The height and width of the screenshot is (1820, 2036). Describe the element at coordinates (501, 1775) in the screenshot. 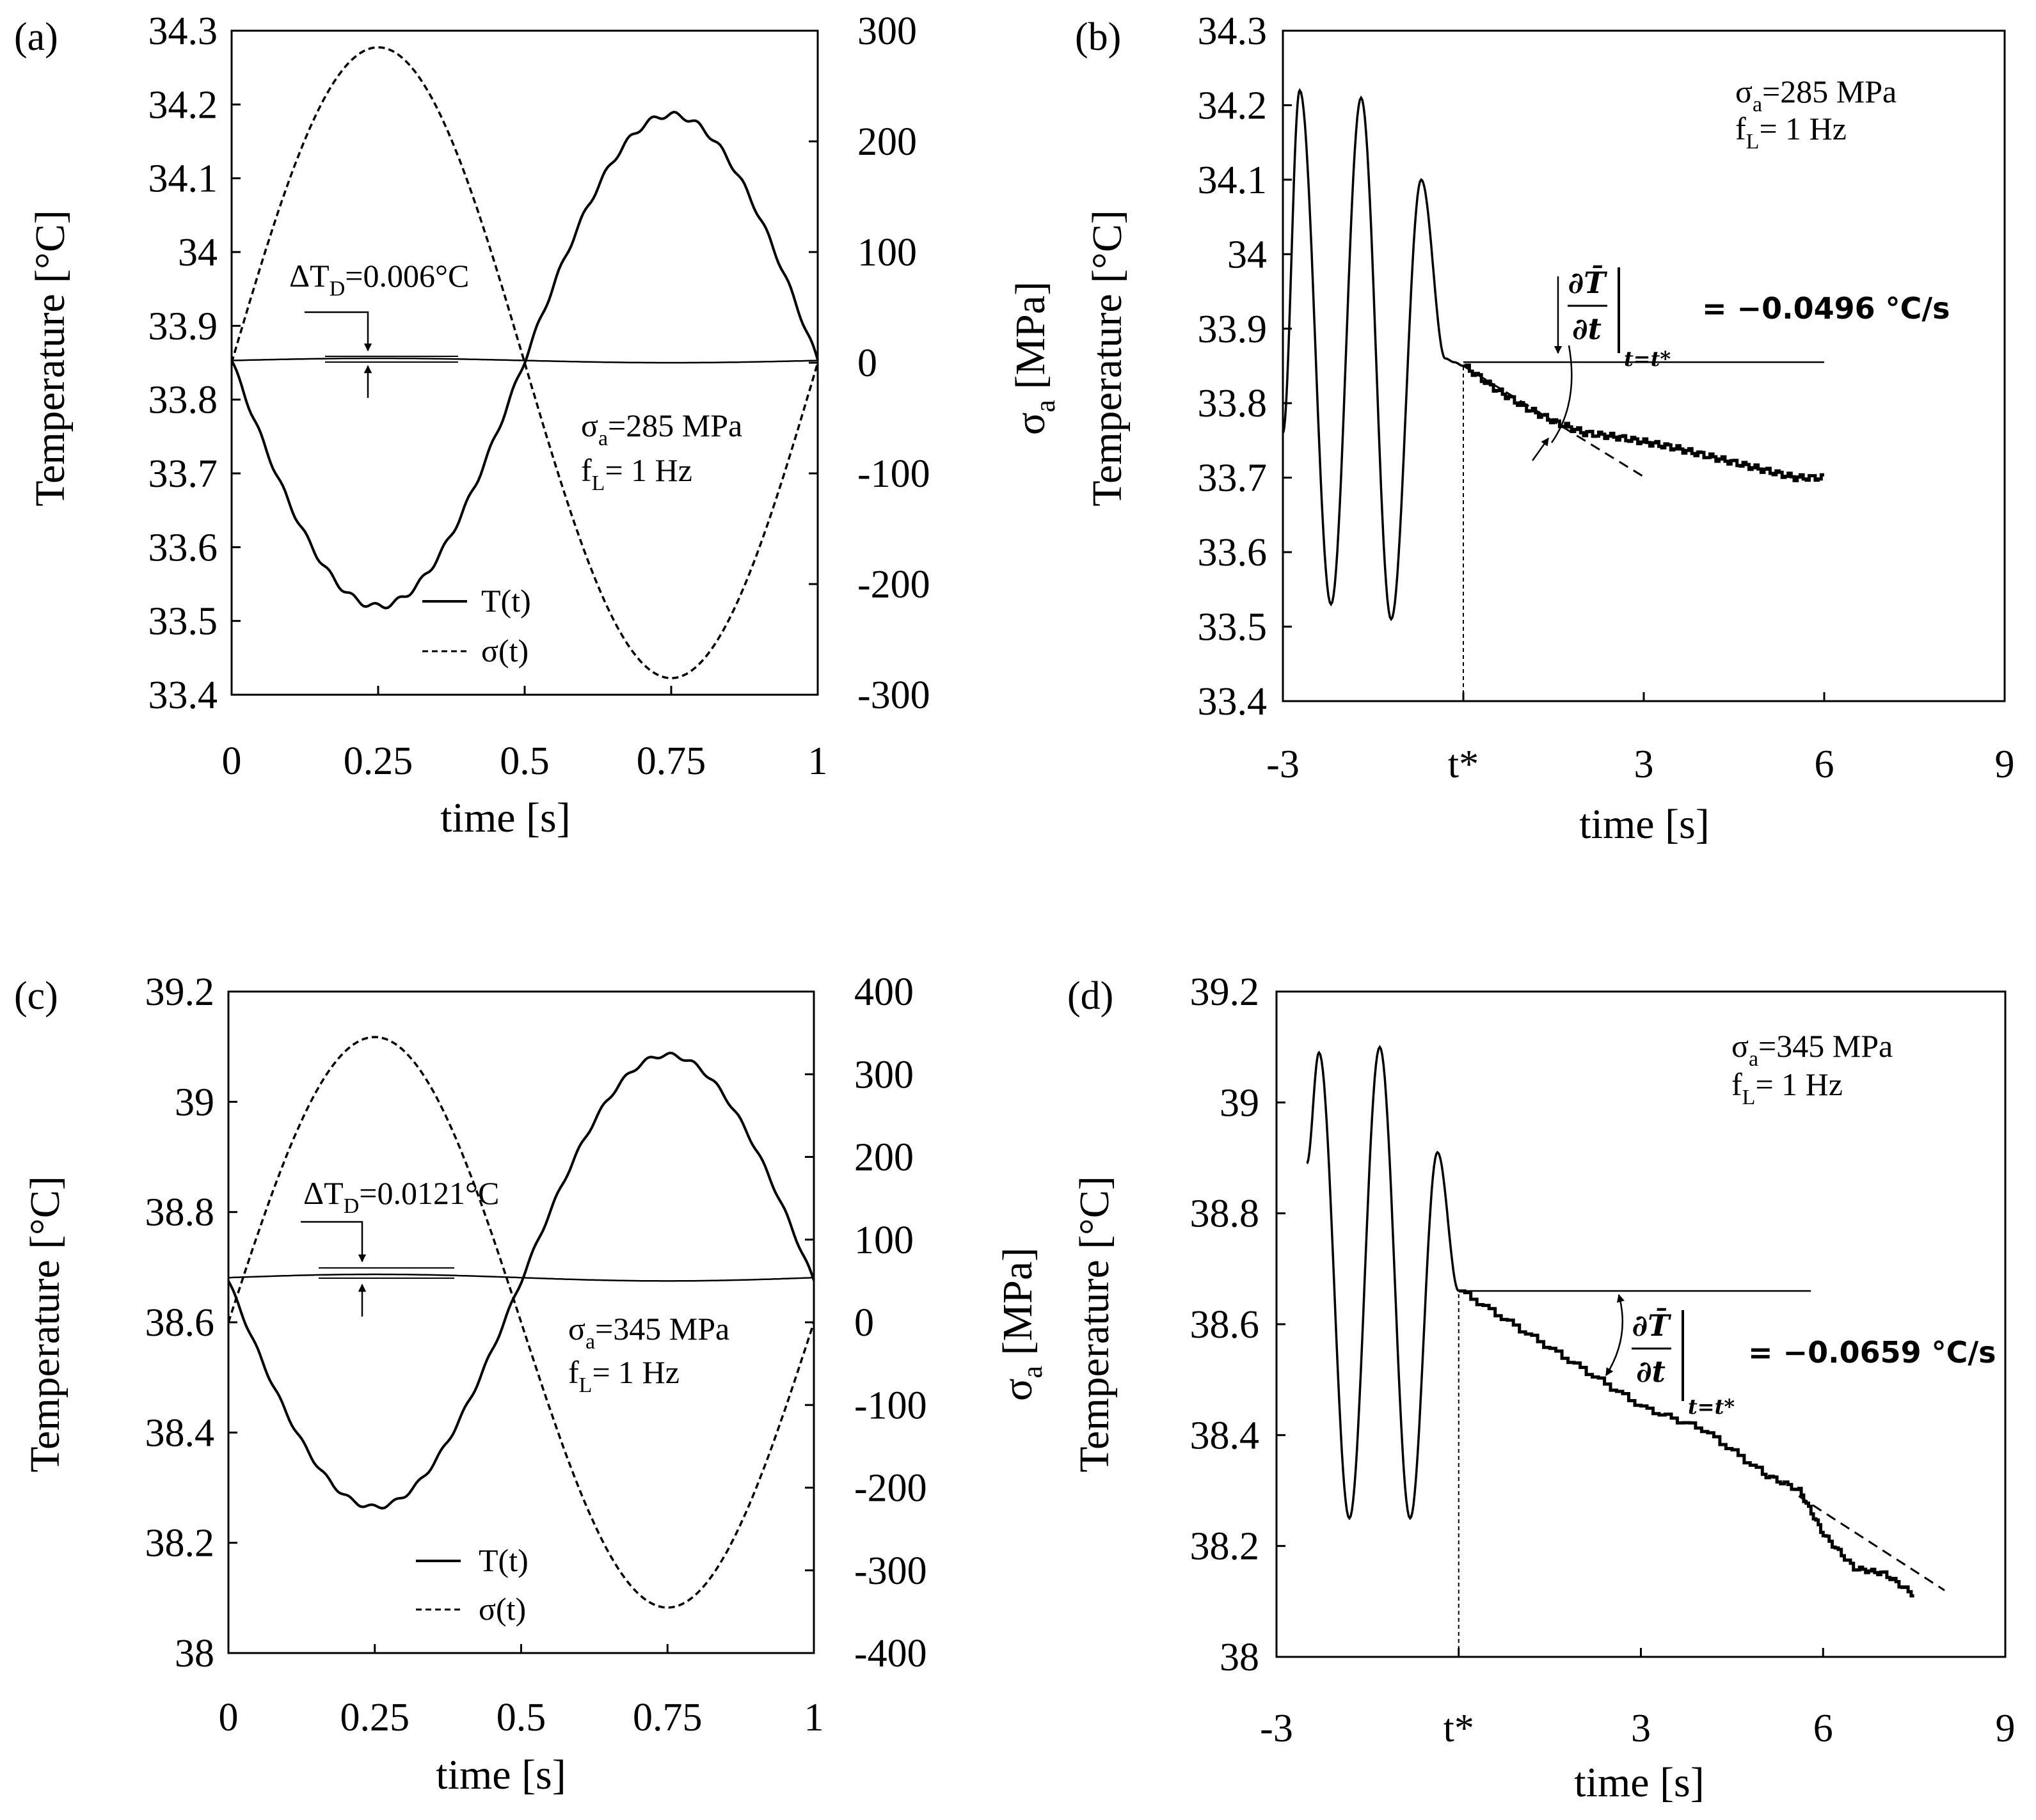

I see `x-axis-label-c: time [s]` at that location.